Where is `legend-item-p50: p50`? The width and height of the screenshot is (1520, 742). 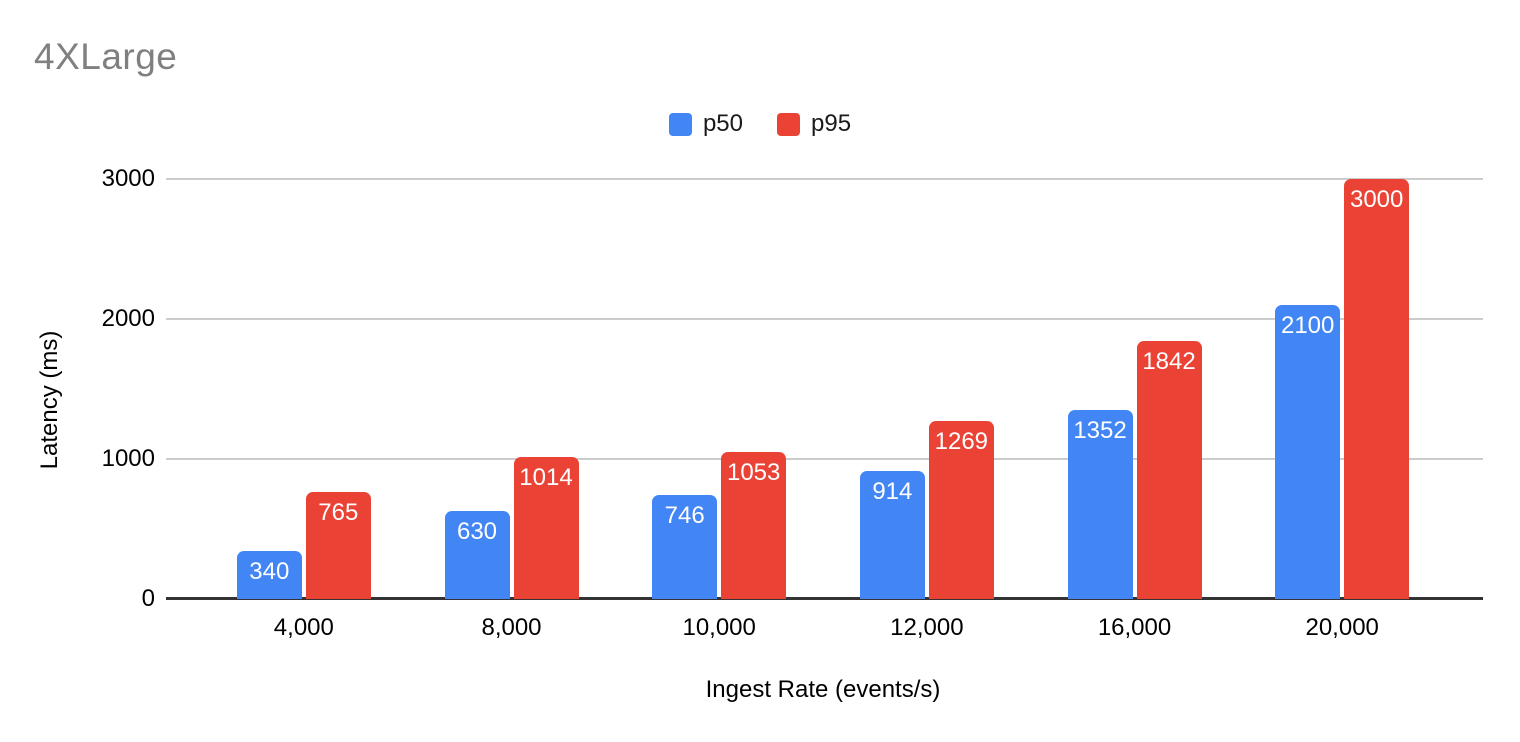 legend-item-p50: p50 is located at coordinates (705, 124).